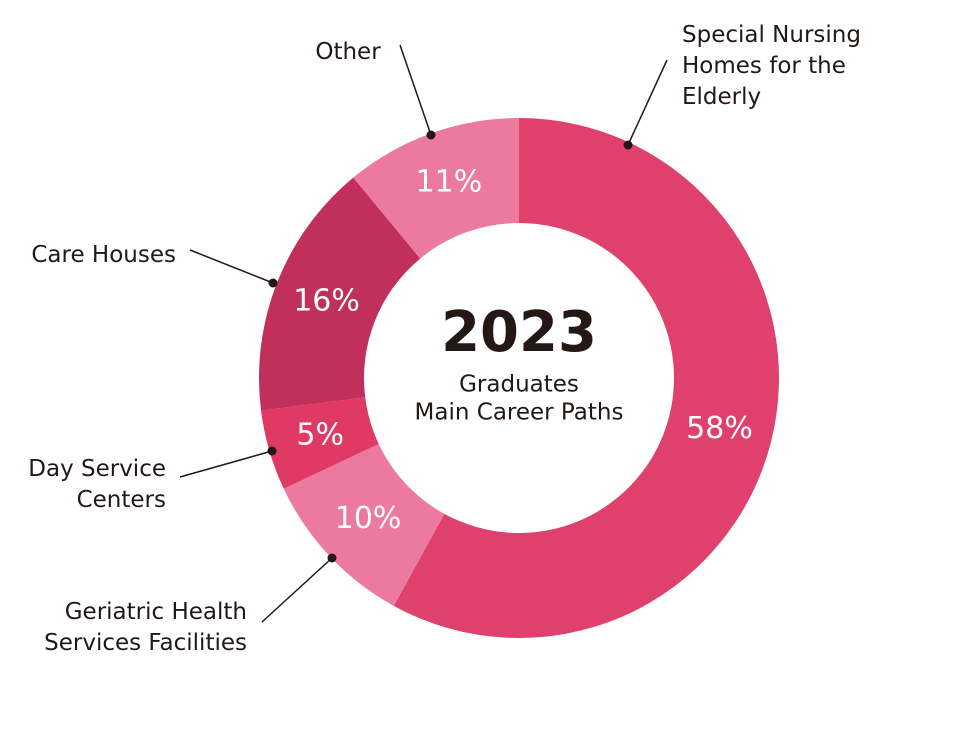 This screenshot has height=736, width=980. Describe the element at coordinates (519, 413) in the screenshot. I see `center-subtitle: Main Career Paths` at that location.